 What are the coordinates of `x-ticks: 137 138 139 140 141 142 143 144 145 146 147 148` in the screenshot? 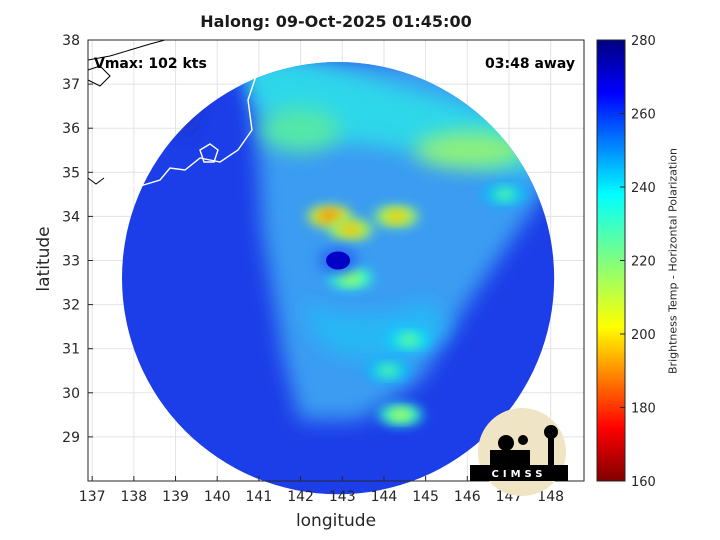 It's located at (321, 490).